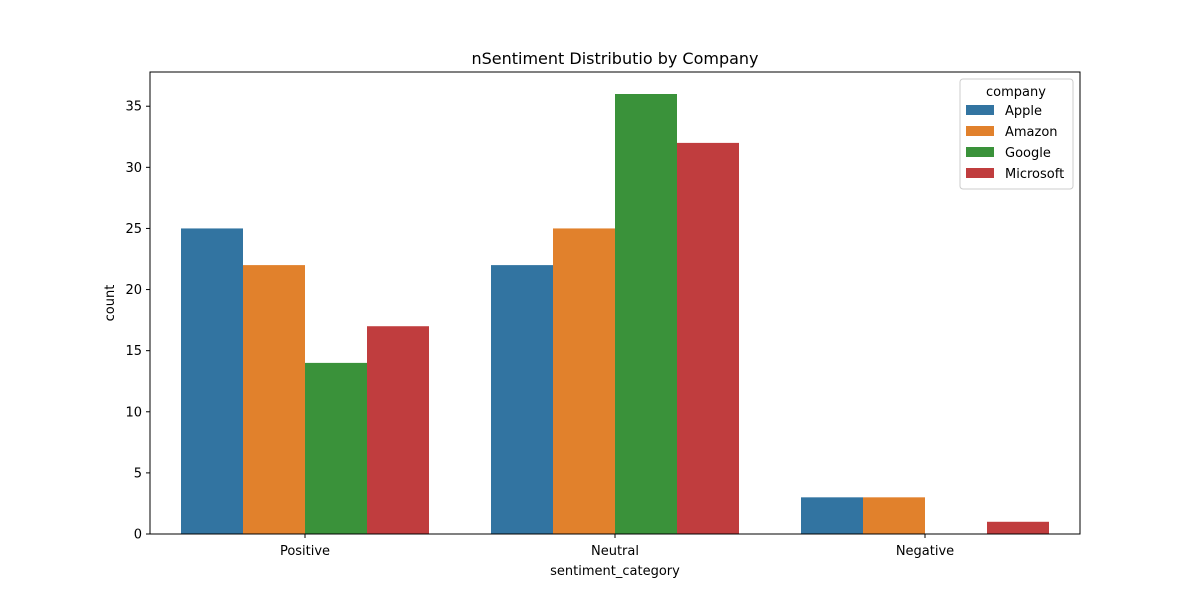  I want to click on legend-swatch-apple, so click(980, 110).